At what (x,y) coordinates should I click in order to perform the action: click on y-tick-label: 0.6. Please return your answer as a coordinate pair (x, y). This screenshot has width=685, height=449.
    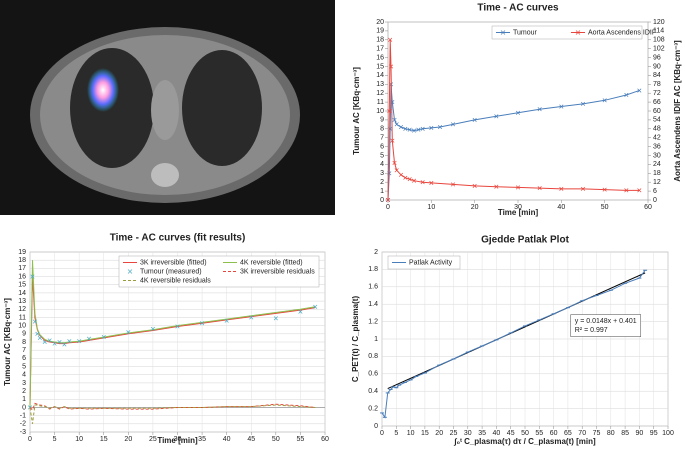
    Looking at the image, I should click on (373, 374).